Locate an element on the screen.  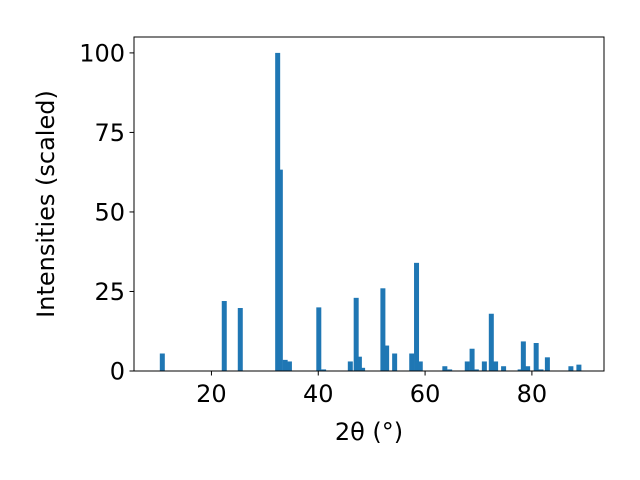
y-tick-label: 50 is located at coordinates (109, 212).